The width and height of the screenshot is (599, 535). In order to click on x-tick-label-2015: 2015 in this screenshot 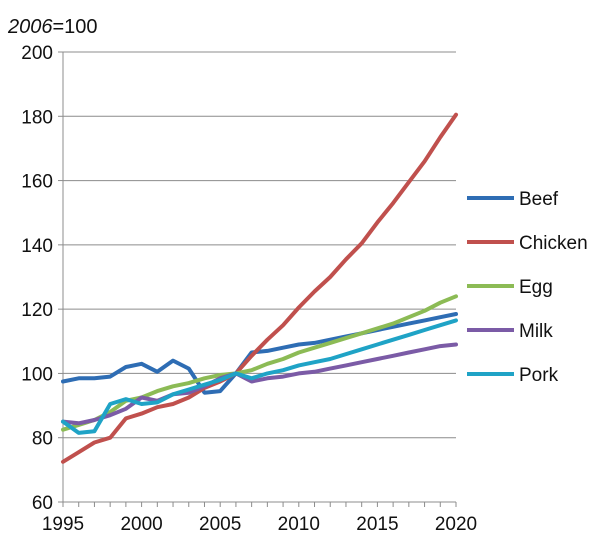, I will do `click(377, 524)`.